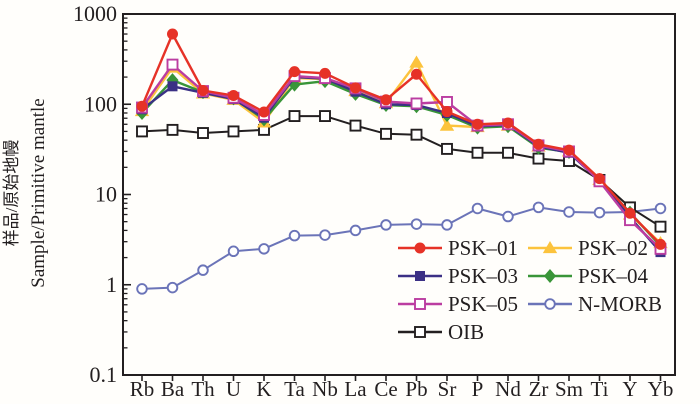 The height and width of the screenshot is (404, 700). What do you see at coordinates (173, 389) in the screenshot?
I see `x-tick-label-Ba: Ba` at bounding box center [173, 389].